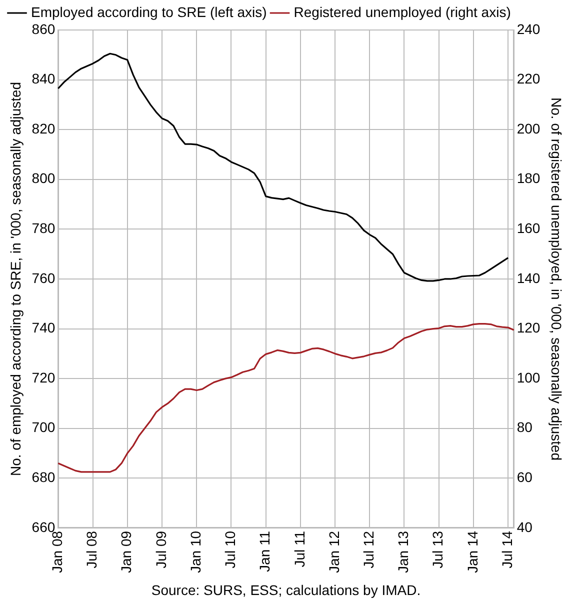  What do you see at coordinates (528, 28) in the screenshot?
I see `y2-tick-label: 240` at bounding box center [528, 28].